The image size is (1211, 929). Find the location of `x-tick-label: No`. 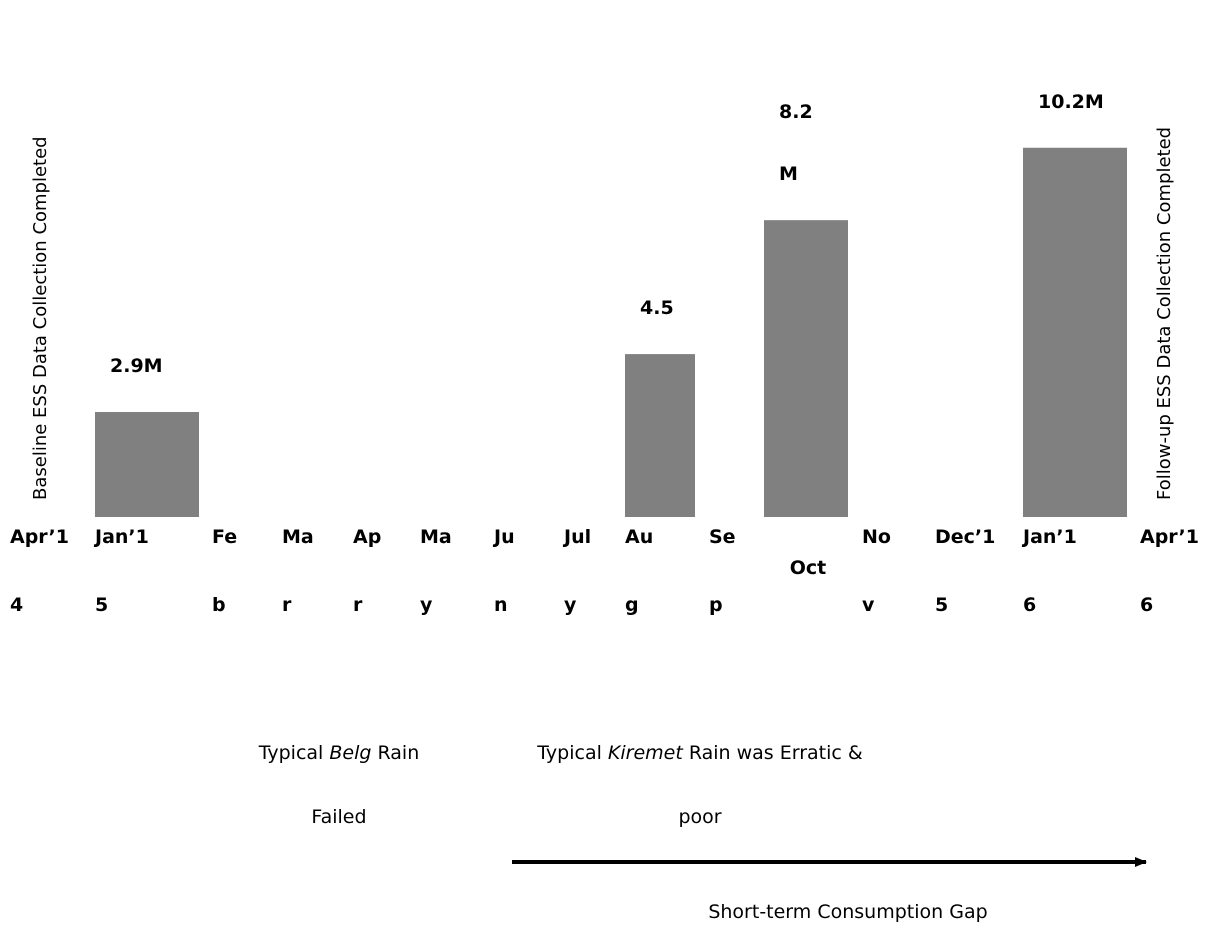

x-tick-label: No is located at coordinates (876, 537).